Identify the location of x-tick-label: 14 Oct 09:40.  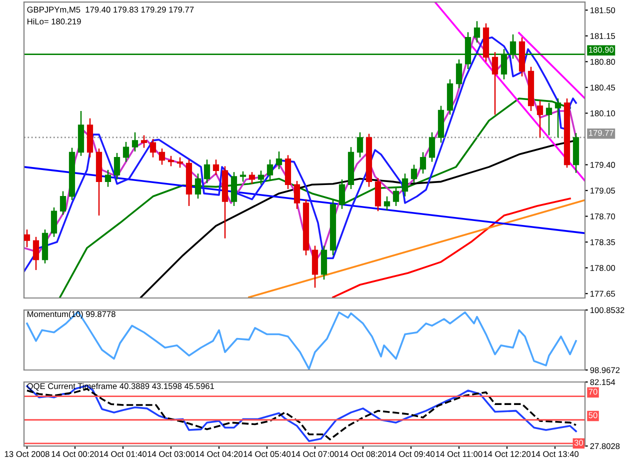
(411, 454).